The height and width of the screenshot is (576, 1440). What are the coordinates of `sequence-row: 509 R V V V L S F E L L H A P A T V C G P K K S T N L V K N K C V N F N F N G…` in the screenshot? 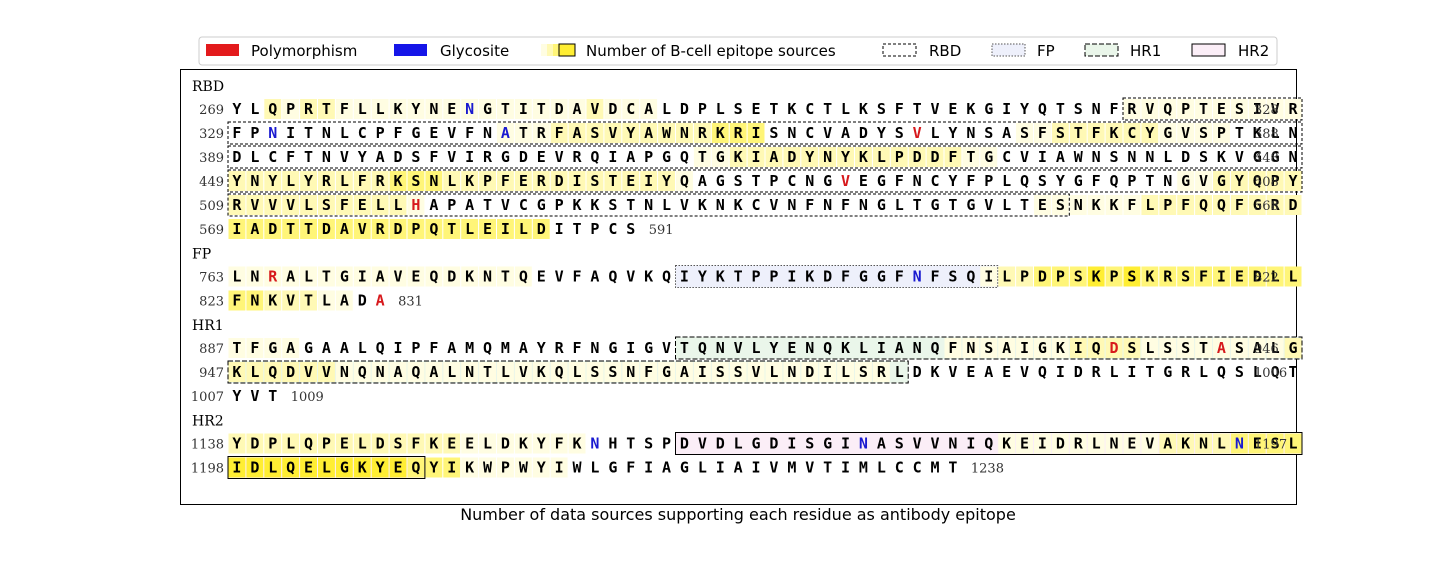 It's located at (750, 205).